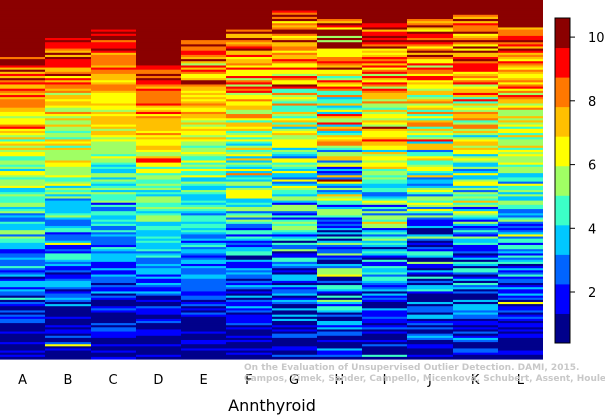 The image size is (605, 415). I want to click on colorbar-segment, so click(562, 33).